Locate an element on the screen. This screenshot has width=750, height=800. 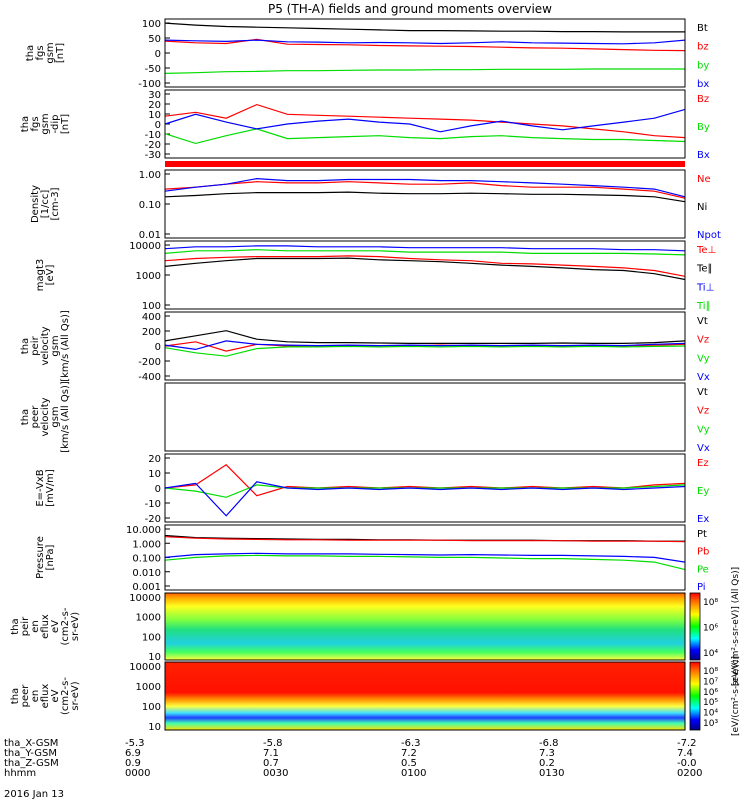
ephemeris-value: -0.0 is located at coordinates (687, 763).